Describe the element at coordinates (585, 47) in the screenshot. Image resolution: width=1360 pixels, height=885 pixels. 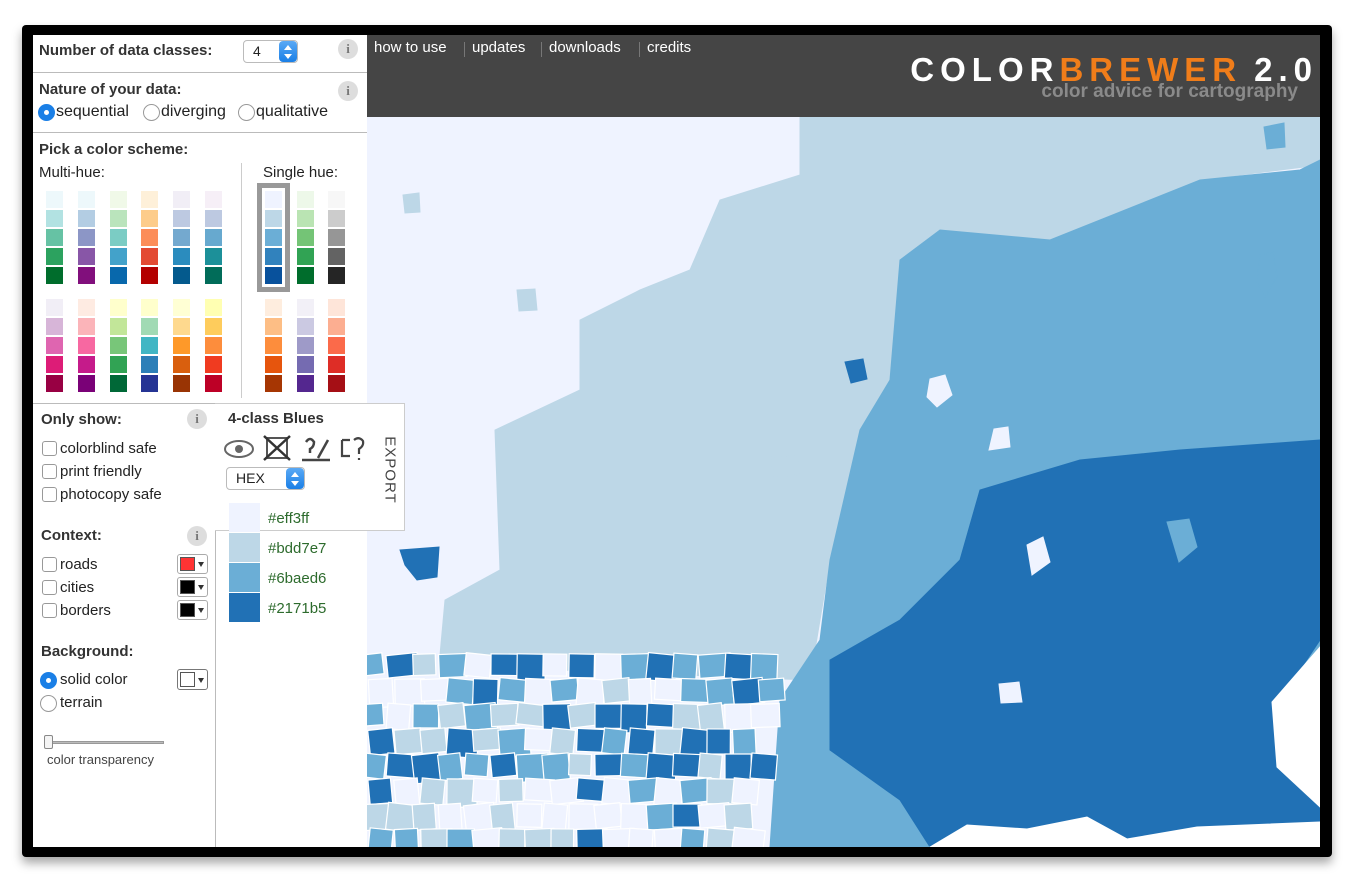
I see `nav-link: downloads` at that location.